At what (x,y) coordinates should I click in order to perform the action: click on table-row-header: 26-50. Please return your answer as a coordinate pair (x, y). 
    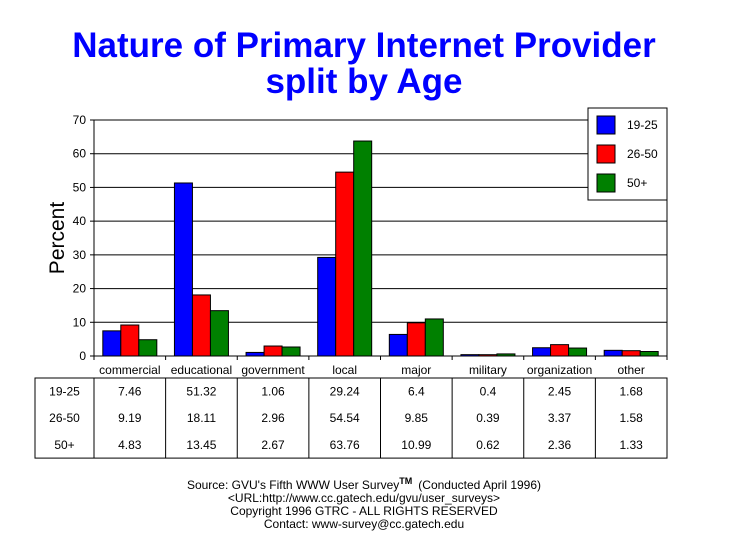
    Looking at the image, I should click on (64, 418).